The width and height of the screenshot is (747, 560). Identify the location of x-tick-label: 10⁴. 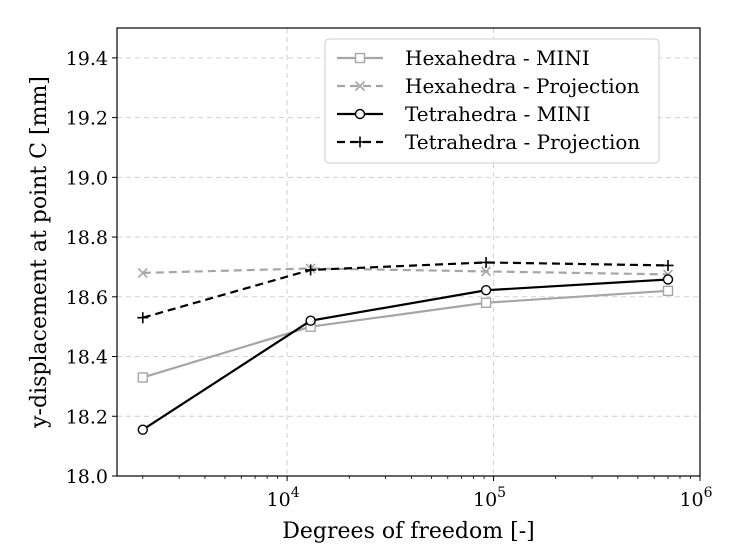
(283, 498).